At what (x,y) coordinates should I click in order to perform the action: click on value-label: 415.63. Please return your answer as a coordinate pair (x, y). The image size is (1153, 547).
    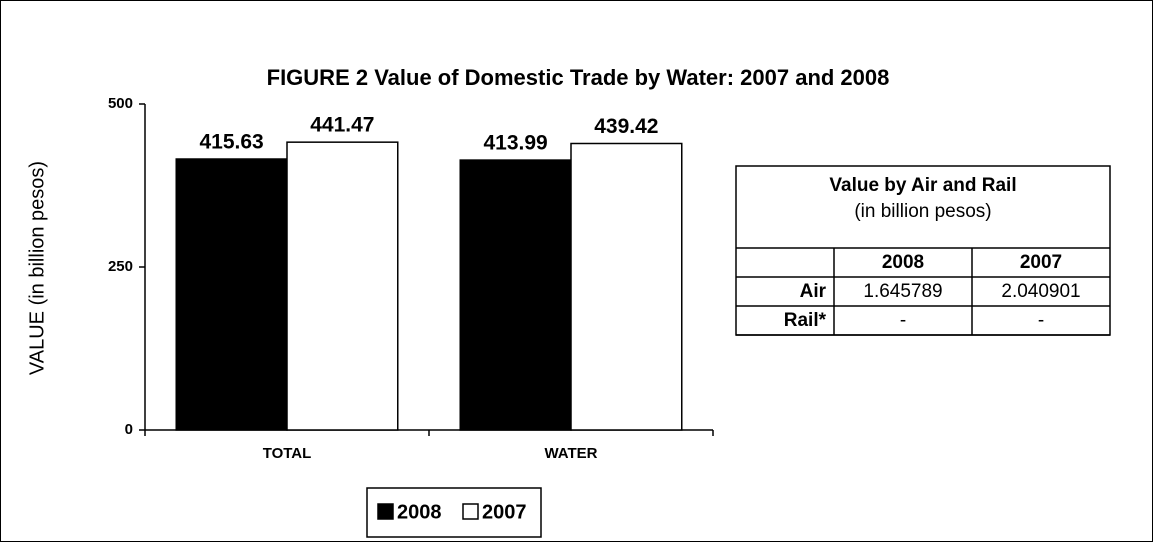
    Looking at the image, I should click on (232, 142).